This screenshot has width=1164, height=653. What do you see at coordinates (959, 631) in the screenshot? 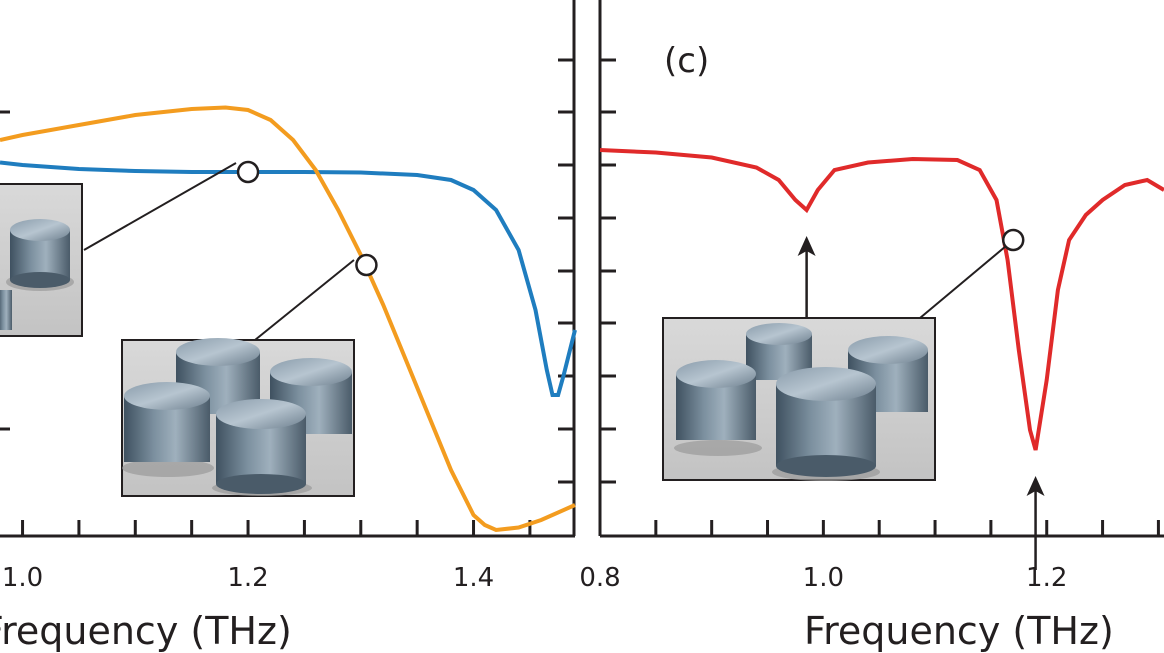
I see `right-x-axis-title: Frequency (THz)` at bounding box center [959, 631].